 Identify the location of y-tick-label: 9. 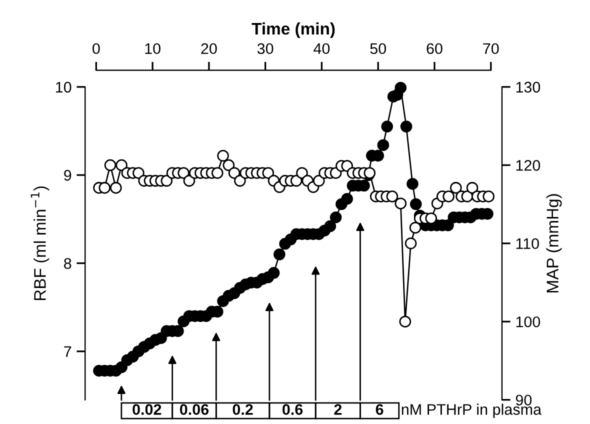
(68, 175).